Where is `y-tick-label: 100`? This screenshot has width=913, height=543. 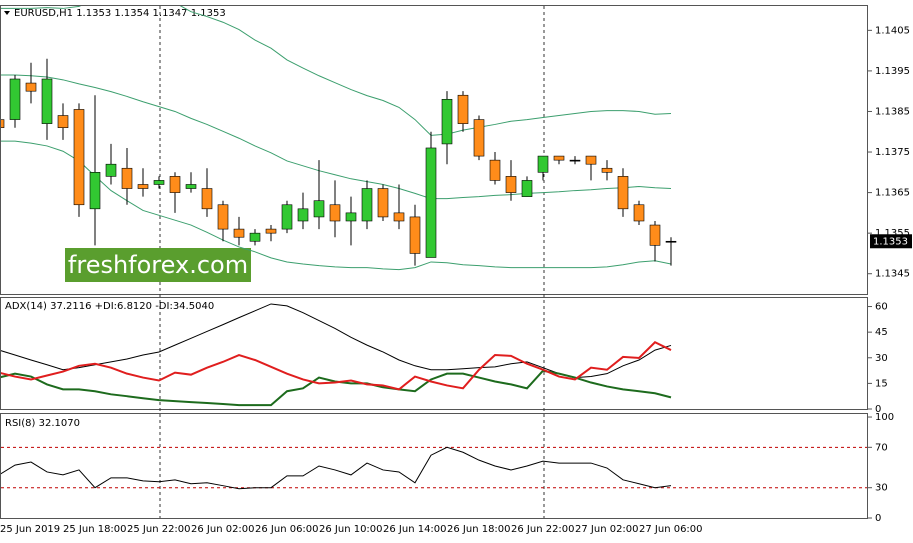 y-tick-label: 100 is located at coordinates (884, 417).